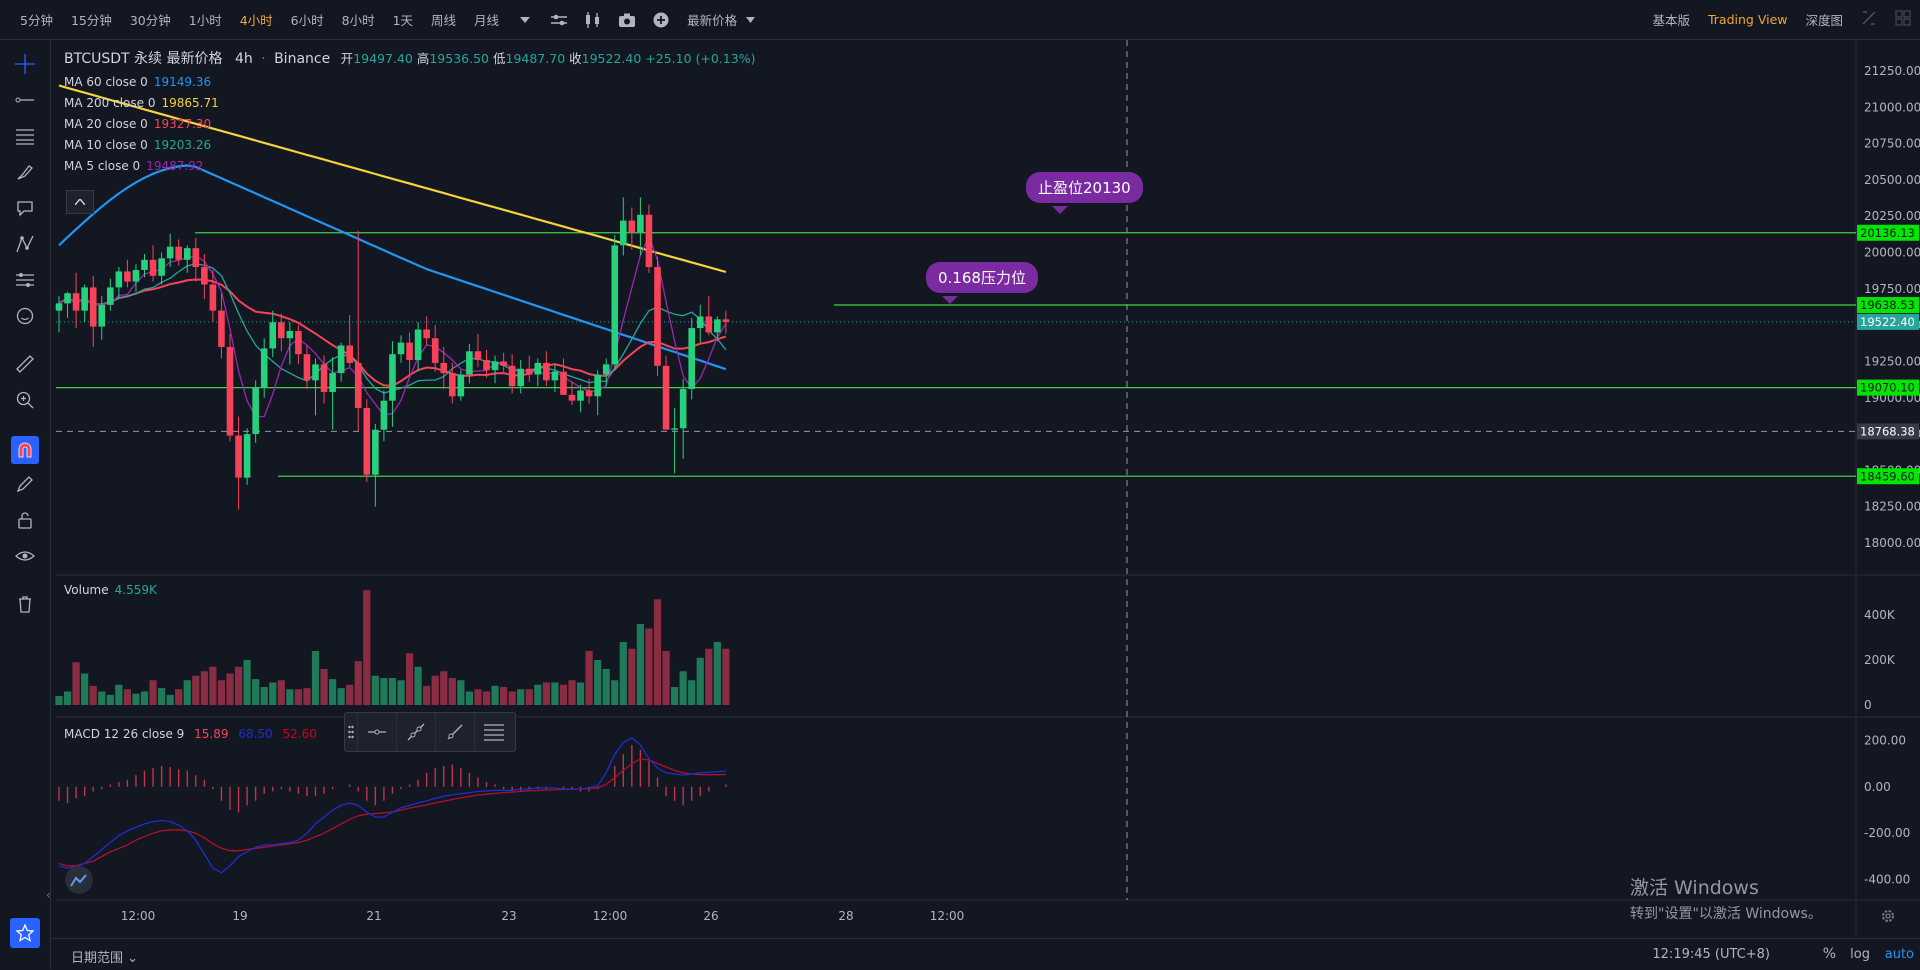  Describe the element at coordinates (559, 20) in the screenshot. I see `indicator-settings-icon` at that location.